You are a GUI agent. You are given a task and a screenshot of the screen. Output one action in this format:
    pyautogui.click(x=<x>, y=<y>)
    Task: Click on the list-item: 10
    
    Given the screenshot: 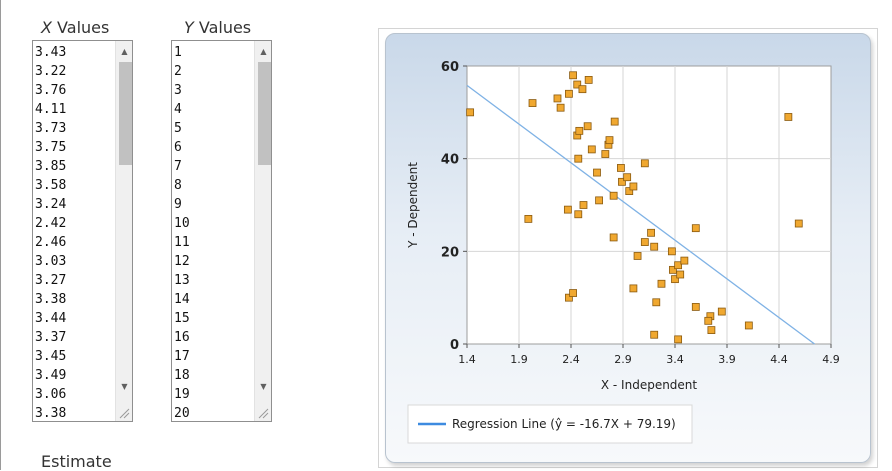 What is the action you would take?
    pyautogui.click(x=182, y=223)
    